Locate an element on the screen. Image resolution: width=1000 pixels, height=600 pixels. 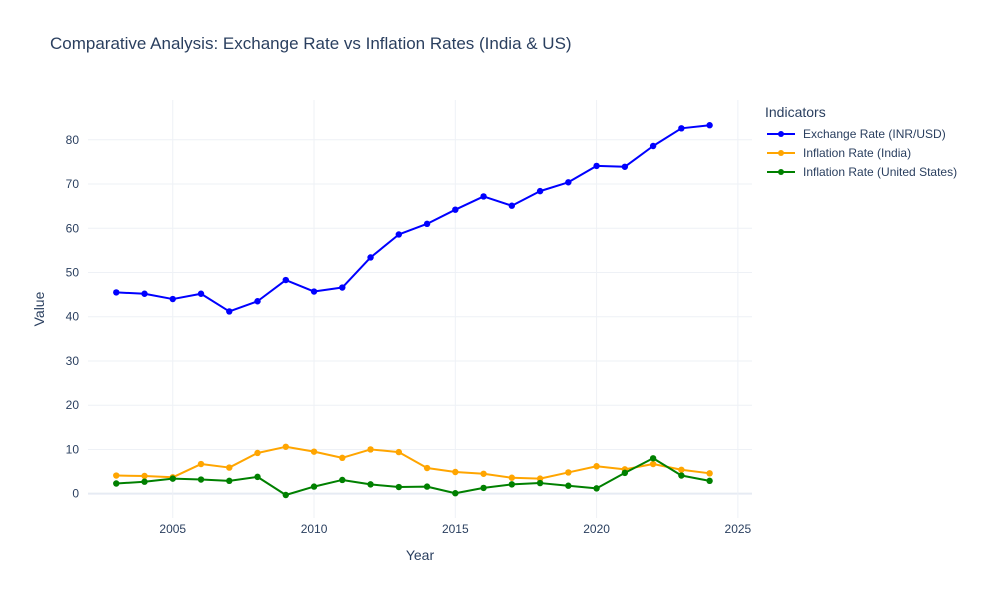
legend-label-inflation-india: Inflation Rate (India) is located at coordinates (857, 152).